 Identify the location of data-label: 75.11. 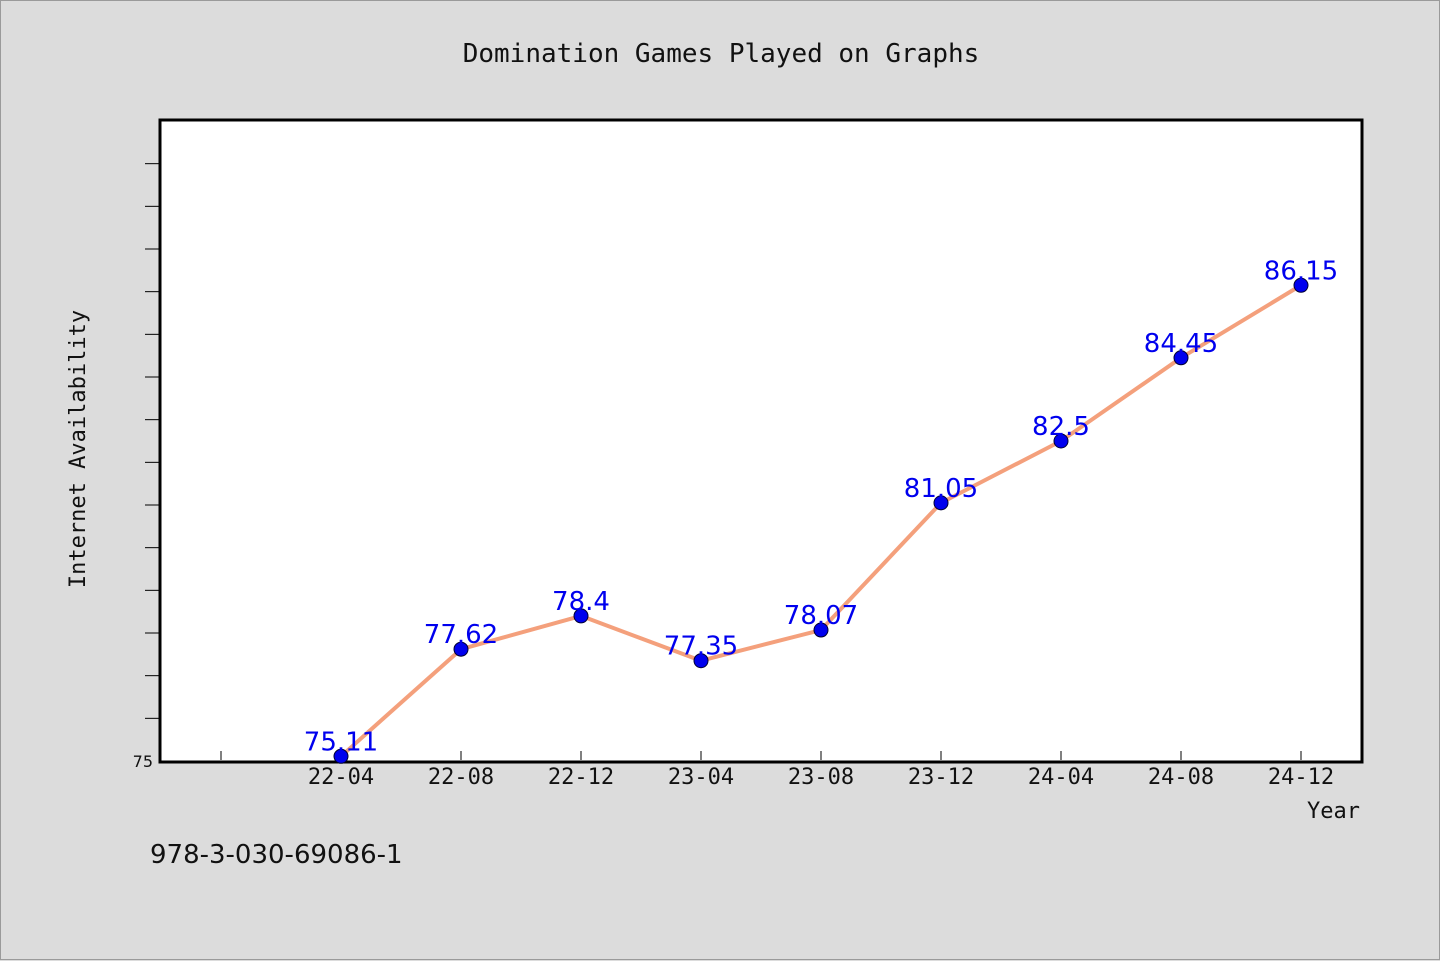
(341, 742).